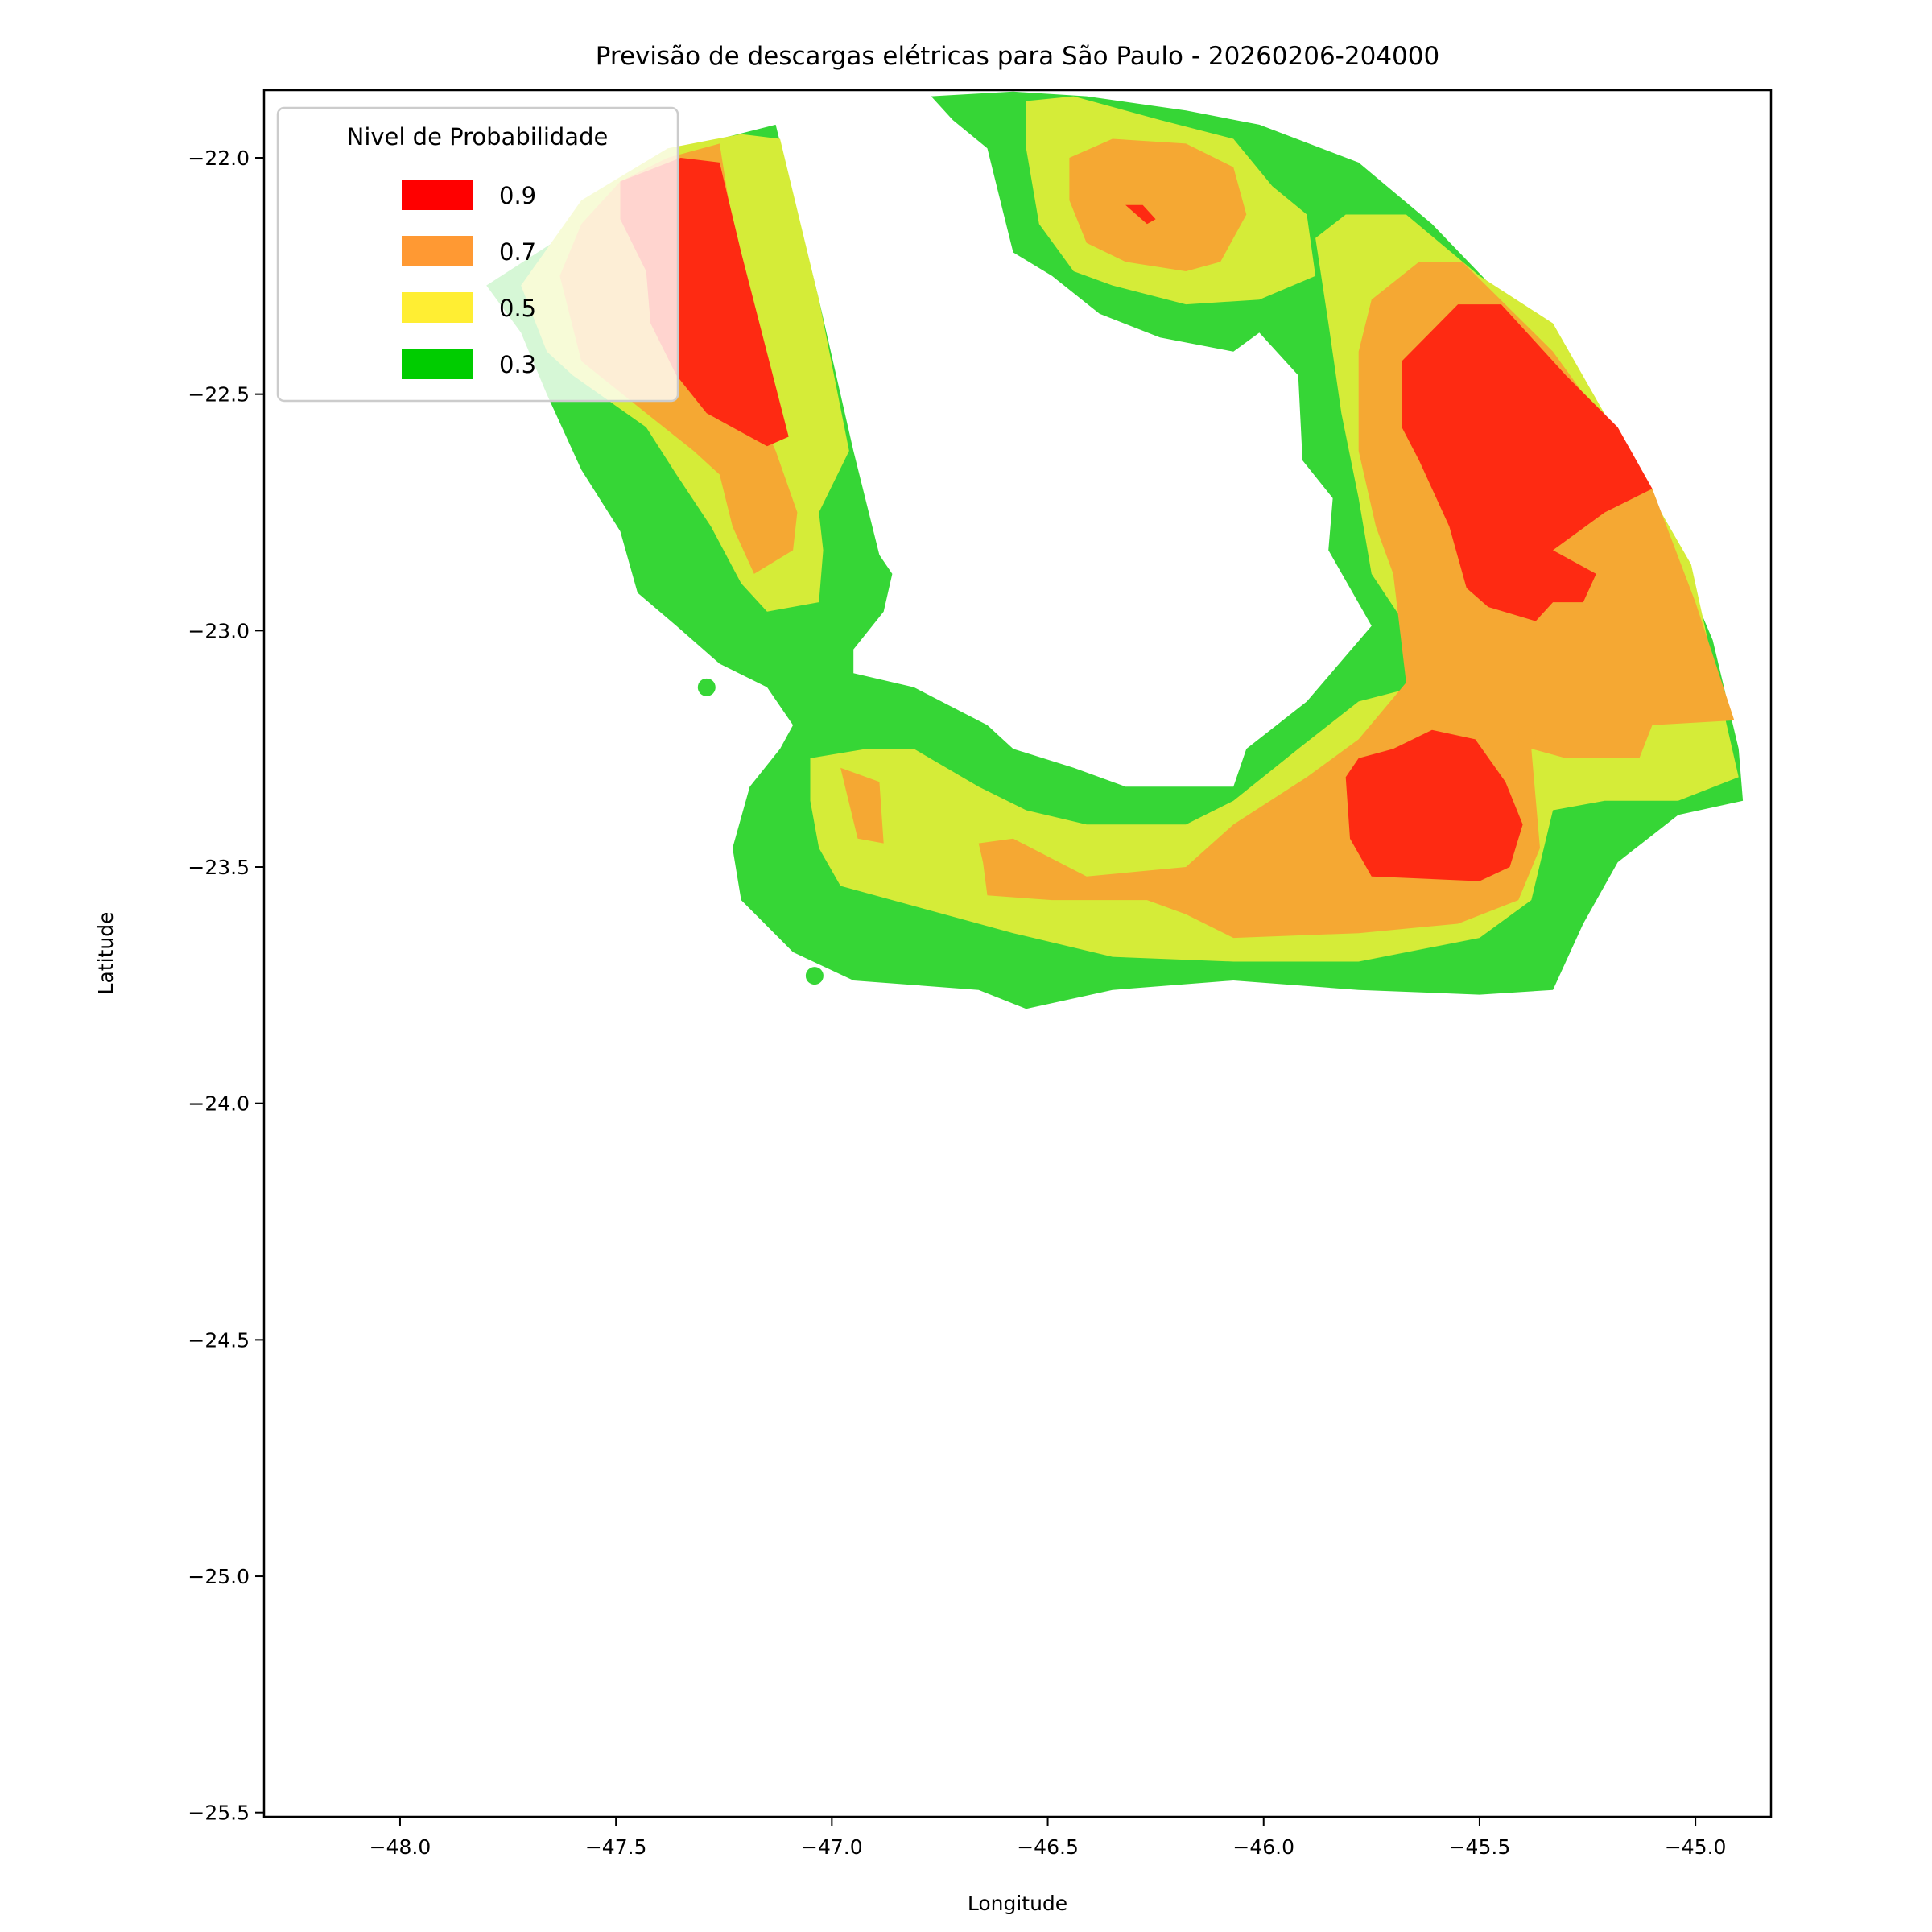  I want to click on x-axis-label: Longitude, so click(1017, 1903).